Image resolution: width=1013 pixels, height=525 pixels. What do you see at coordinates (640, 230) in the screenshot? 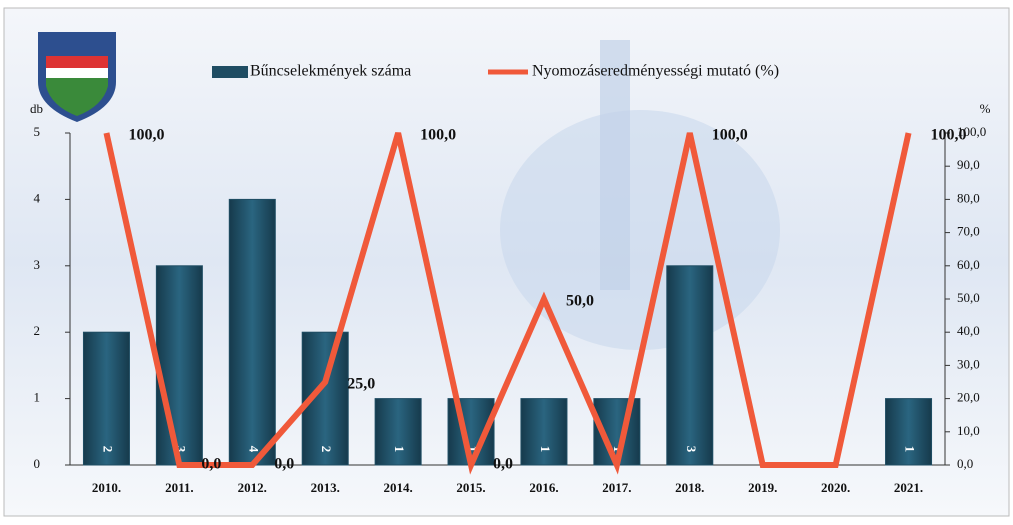
I see `building-decoration` at bounding box center [640, 230].